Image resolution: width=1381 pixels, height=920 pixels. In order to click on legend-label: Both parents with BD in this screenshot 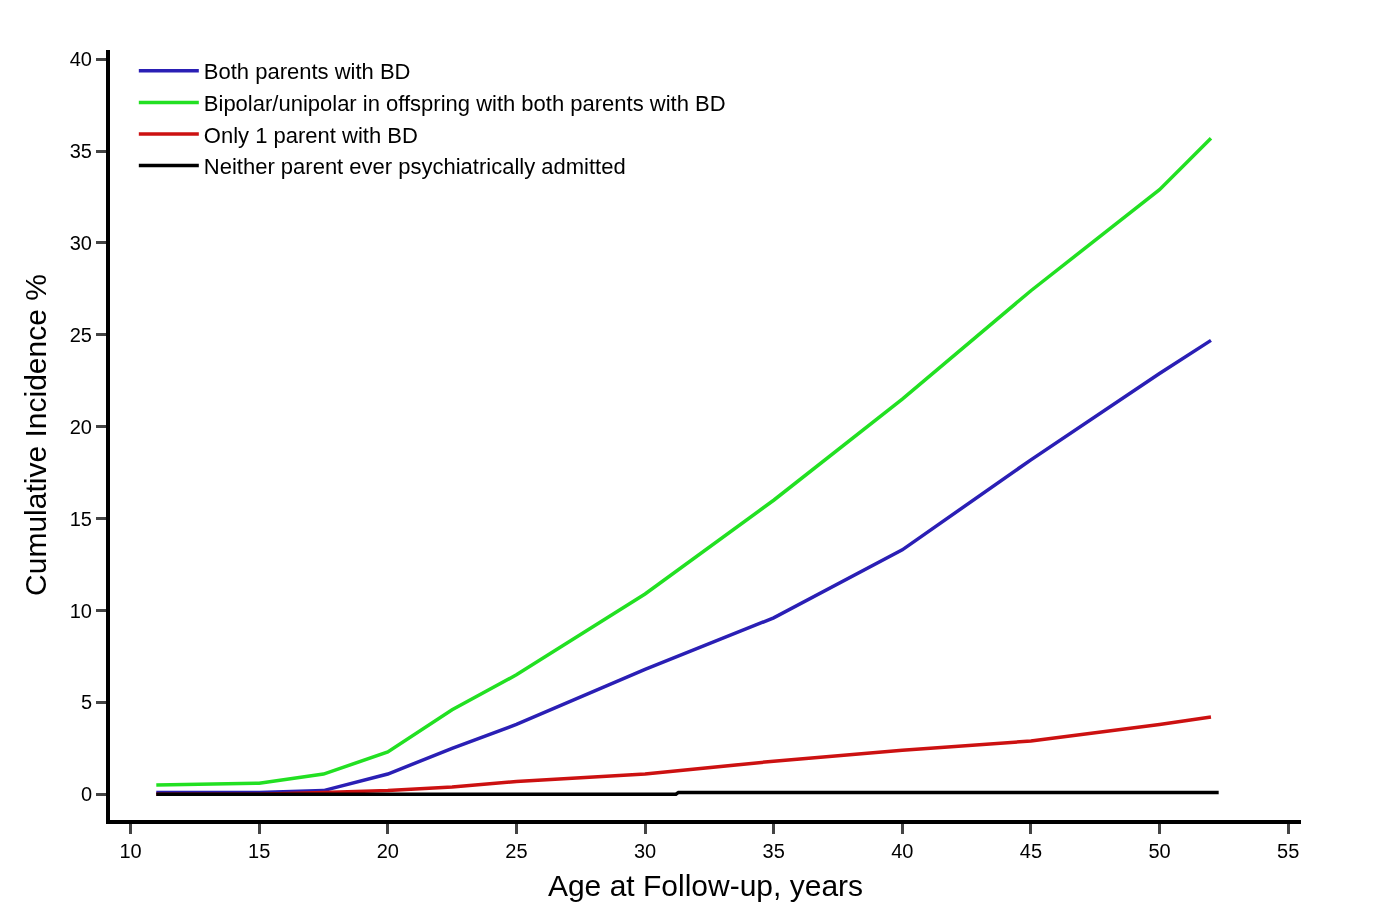, I will do `click(307, 72)`.